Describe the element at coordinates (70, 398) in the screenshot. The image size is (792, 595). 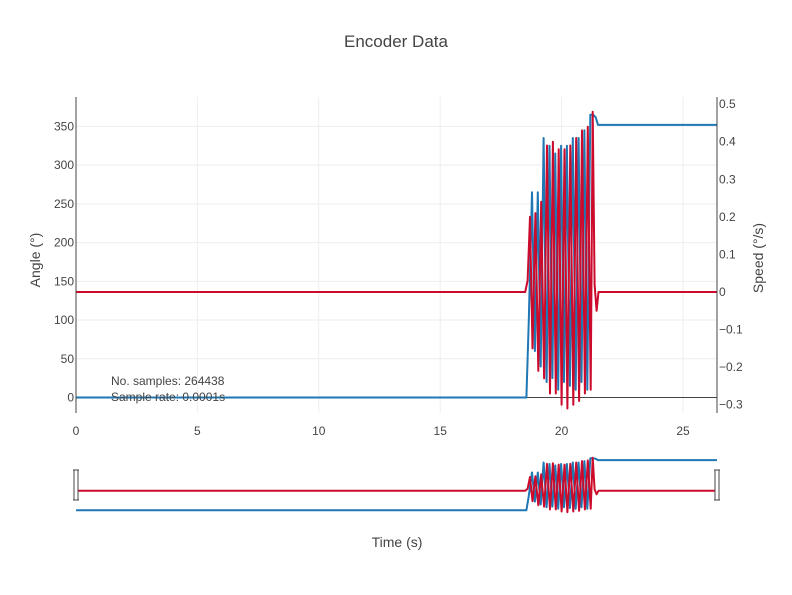
I see `y-tick-label: 0` at that location.